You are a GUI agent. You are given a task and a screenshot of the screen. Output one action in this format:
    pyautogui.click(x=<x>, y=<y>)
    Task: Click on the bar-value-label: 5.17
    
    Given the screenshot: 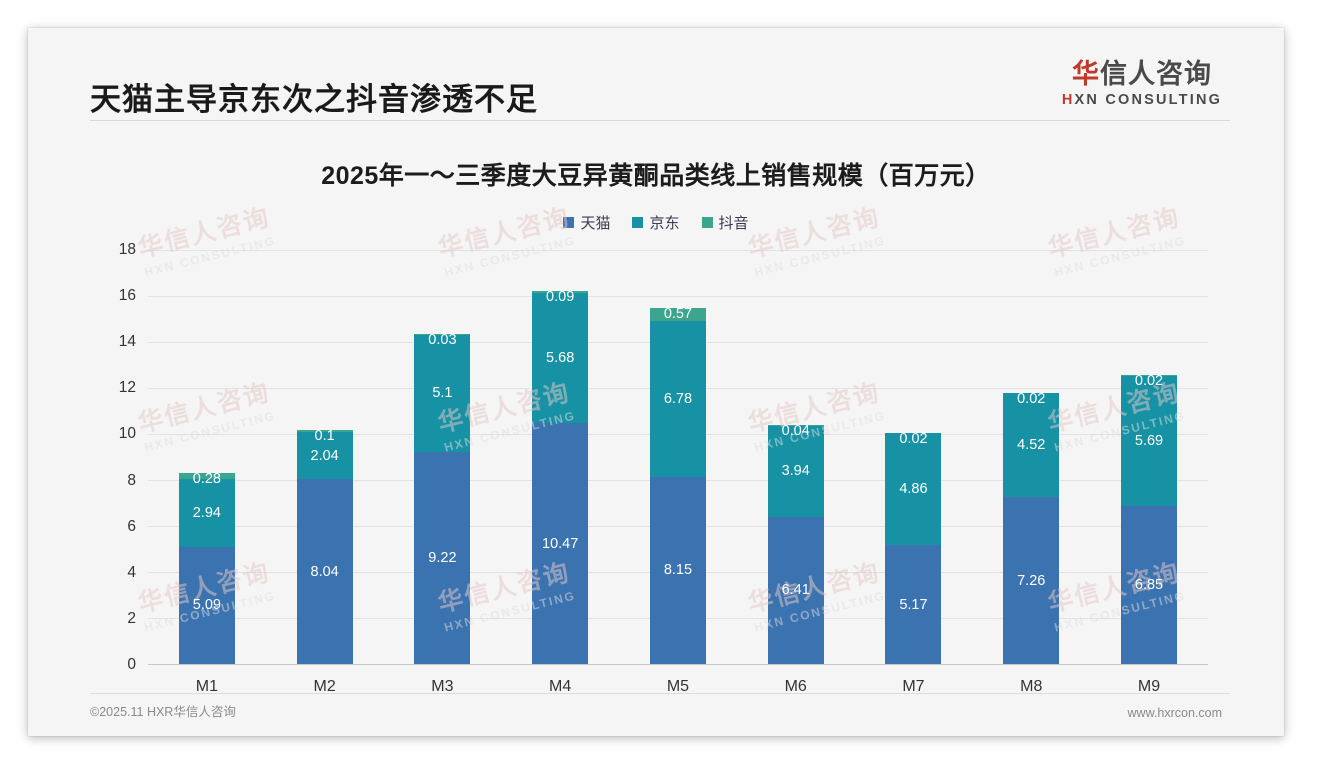 What is the action you would take?
    pyautogui.click(x=913, y=604)
    